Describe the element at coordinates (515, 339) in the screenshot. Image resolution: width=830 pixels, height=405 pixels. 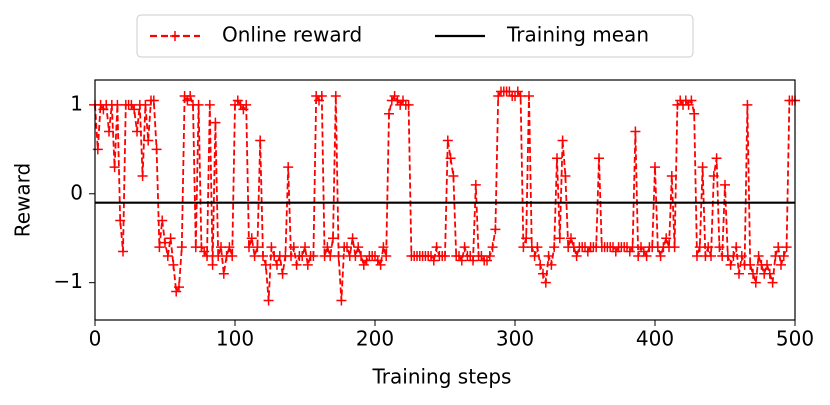
I see `x-tick-label: 300` at that location.